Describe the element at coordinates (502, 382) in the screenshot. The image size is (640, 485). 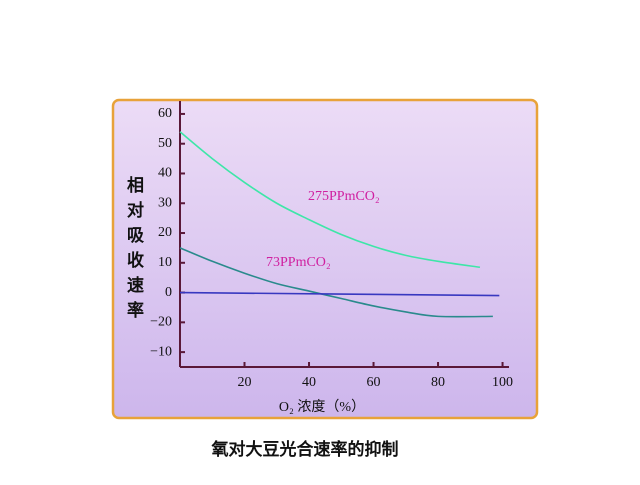
I see `x-tick-label: 100` at that location.